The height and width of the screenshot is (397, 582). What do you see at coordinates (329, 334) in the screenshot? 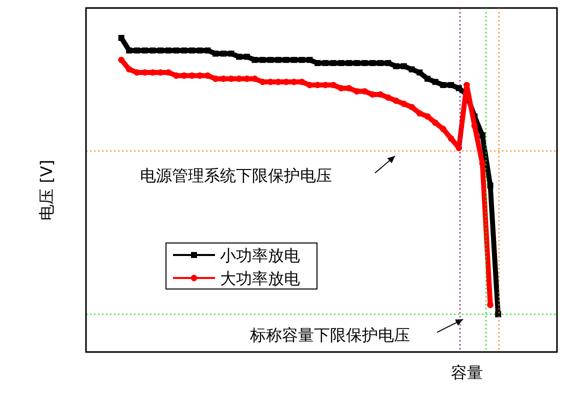
I see `ref-line-label: 标称容量下限保护电压` at bounding box center [329, 334].